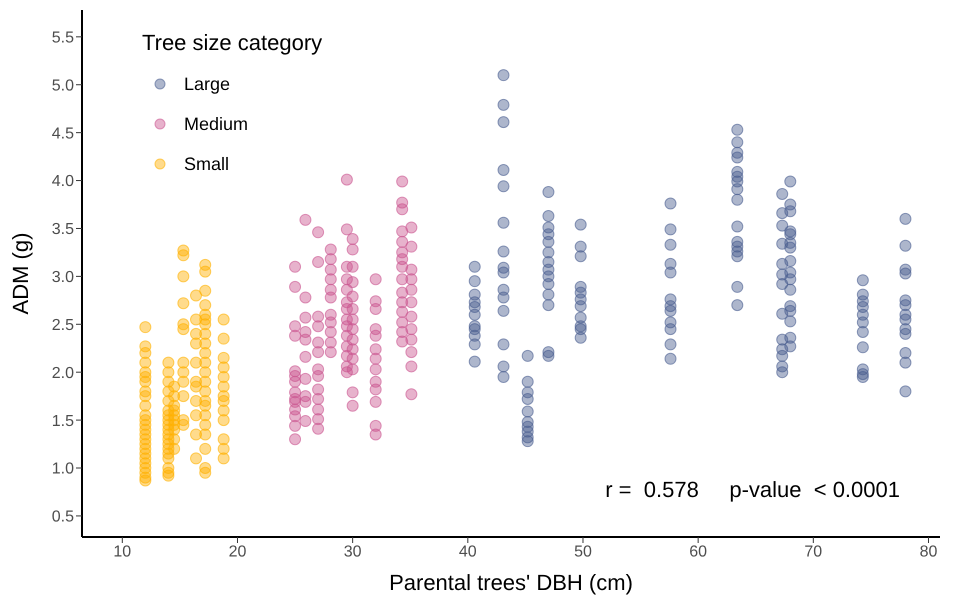 This screenshot has height=598, width=959. Describe the element at coordinates (63, 38) in the screenshot. I see `y-tick-label: 5.5` at that location.